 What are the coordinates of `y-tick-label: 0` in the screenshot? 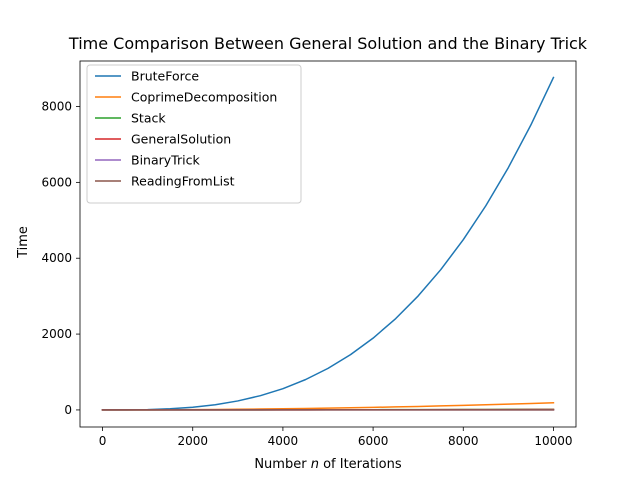 It's located at (68, 410).